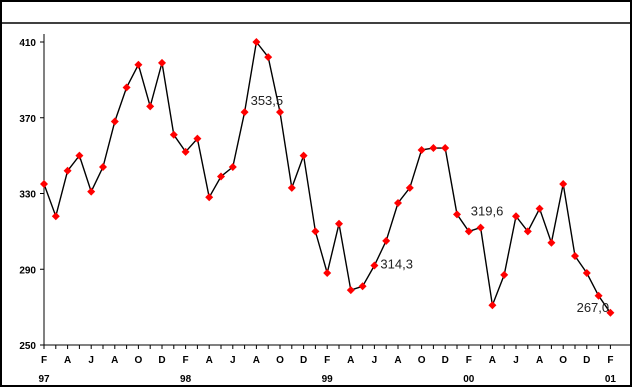  What do you see at coordinates (27, 270) in the screenshot?
I see `y-tick-label: 290` at bounding box center [27, 270].